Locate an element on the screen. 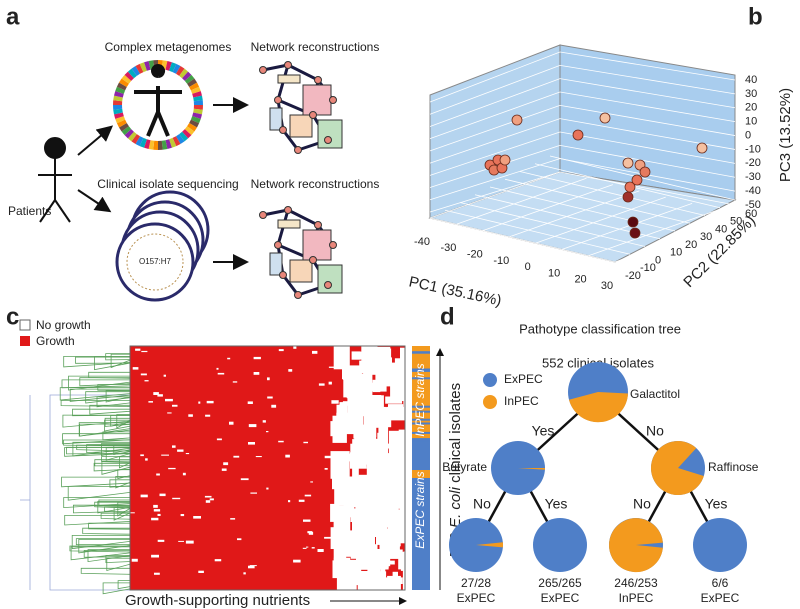 This screenshot has height=609, width=800. z-tick-label: -50 is located at coordinates (753, 205).